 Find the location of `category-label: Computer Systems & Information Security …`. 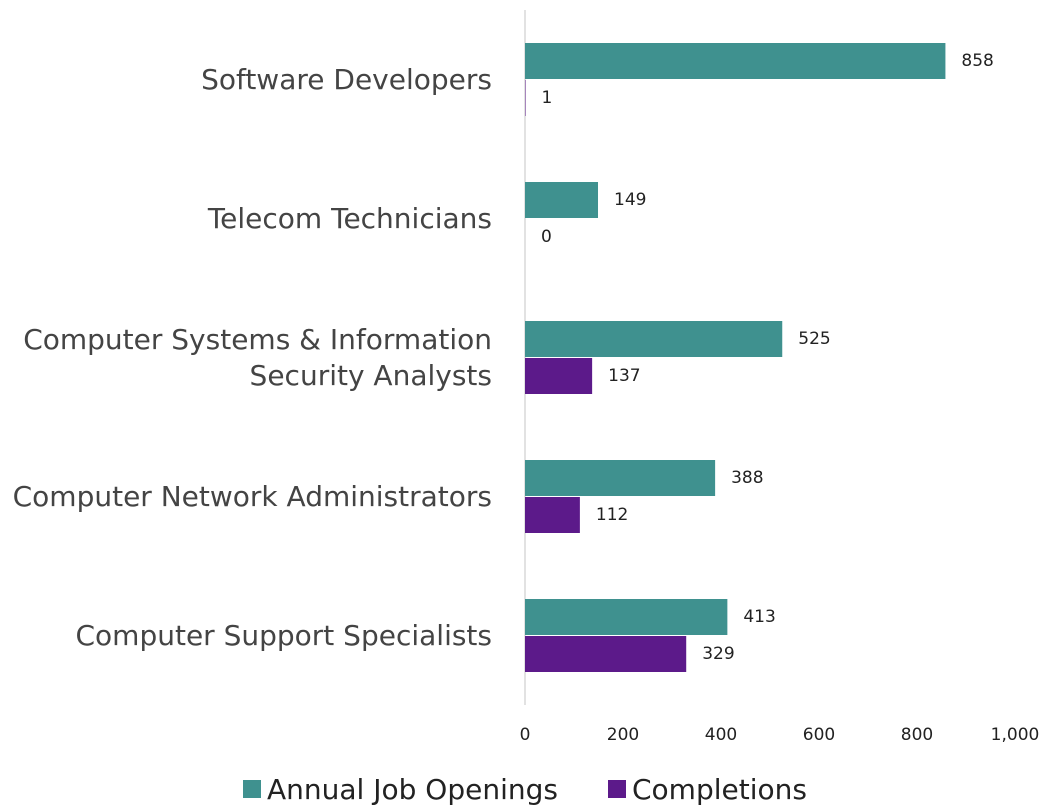

category-label: Computer Systems & Information Security … is located at coordinates (257, 357).